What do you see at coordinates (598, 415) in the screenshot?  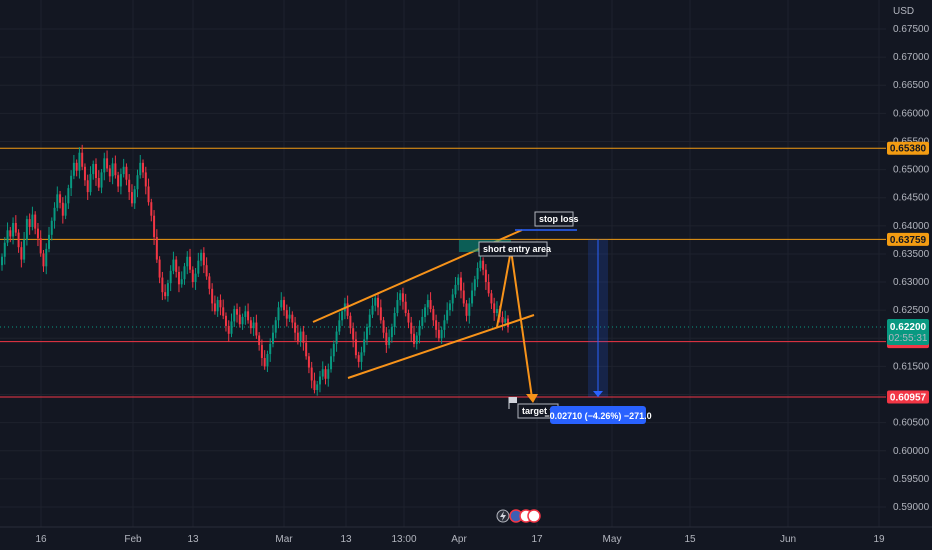 I see `measure-label-bg` at bounding box center [598, 415].